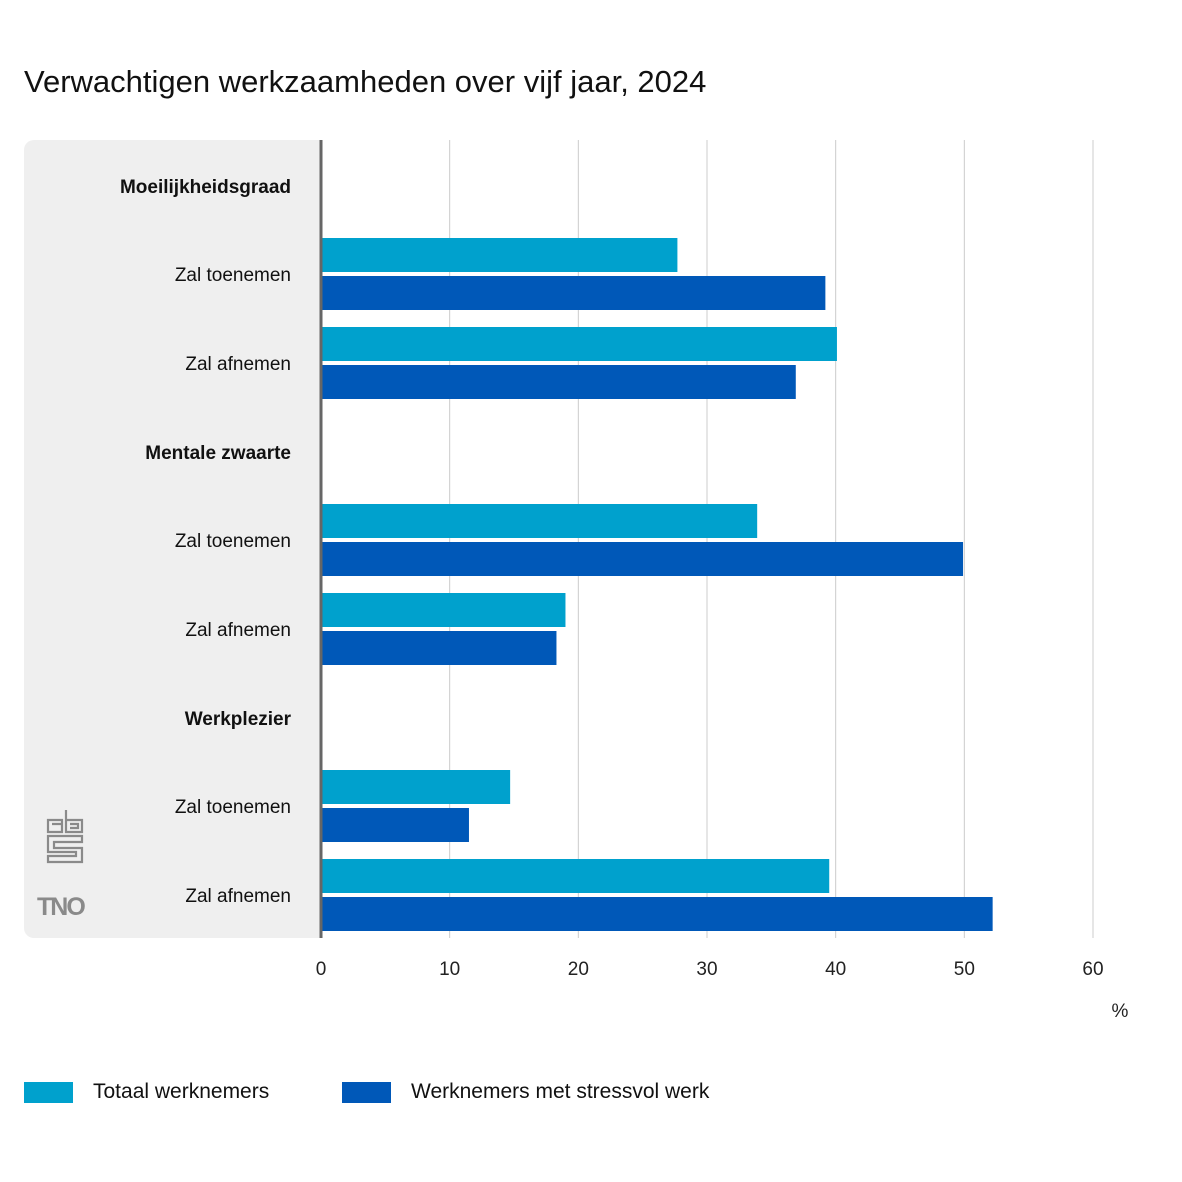  Describe the element at coordinates (449, 969) in the screenshot. I see `x-tick-label: 10` at that location.